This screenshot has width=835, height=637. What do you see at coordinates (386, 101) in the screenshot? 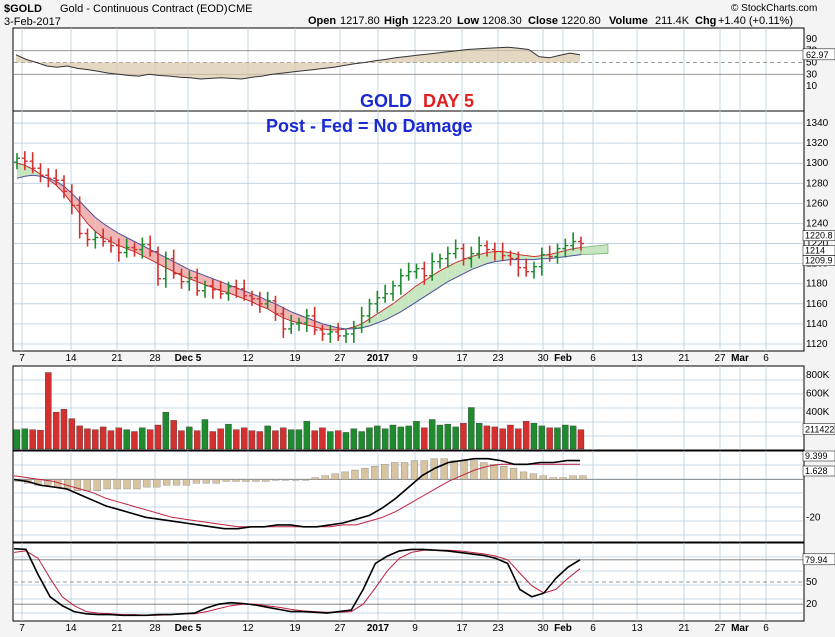
I see `annotation-gold: GOLD` at bounding box center [386, 101].